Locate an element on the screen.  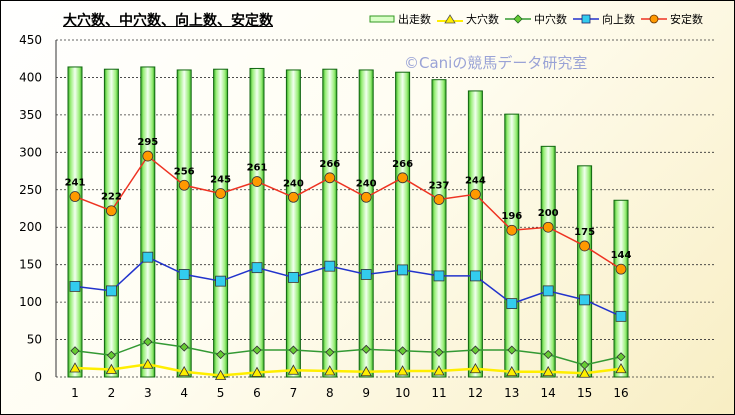
legend-item-starters: 出走数 is located at coordinates (400, 19).